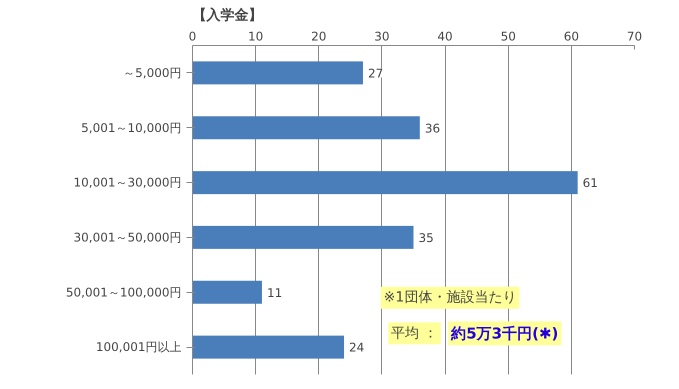 Image resolution: width=679 pixels, height=389 pixels. I want to click on y-tick-label: 50,001～100,000円, so click(124, 292).